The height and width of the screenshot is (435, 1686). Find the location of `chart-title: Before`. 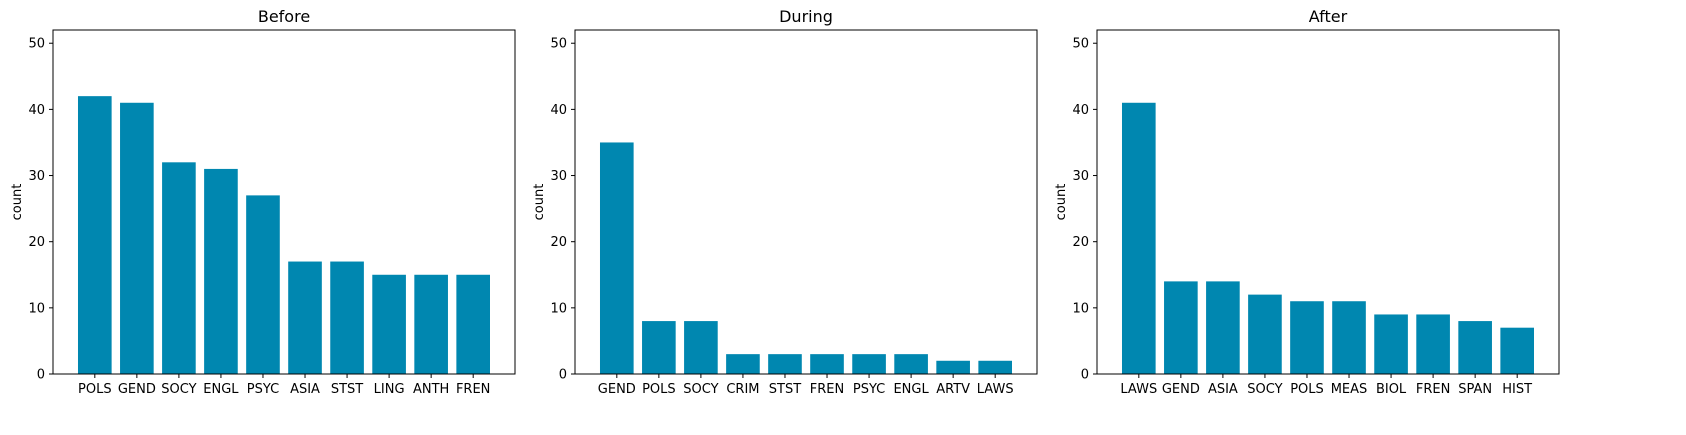

chart-title: Before is located at coordinates (284, 16).